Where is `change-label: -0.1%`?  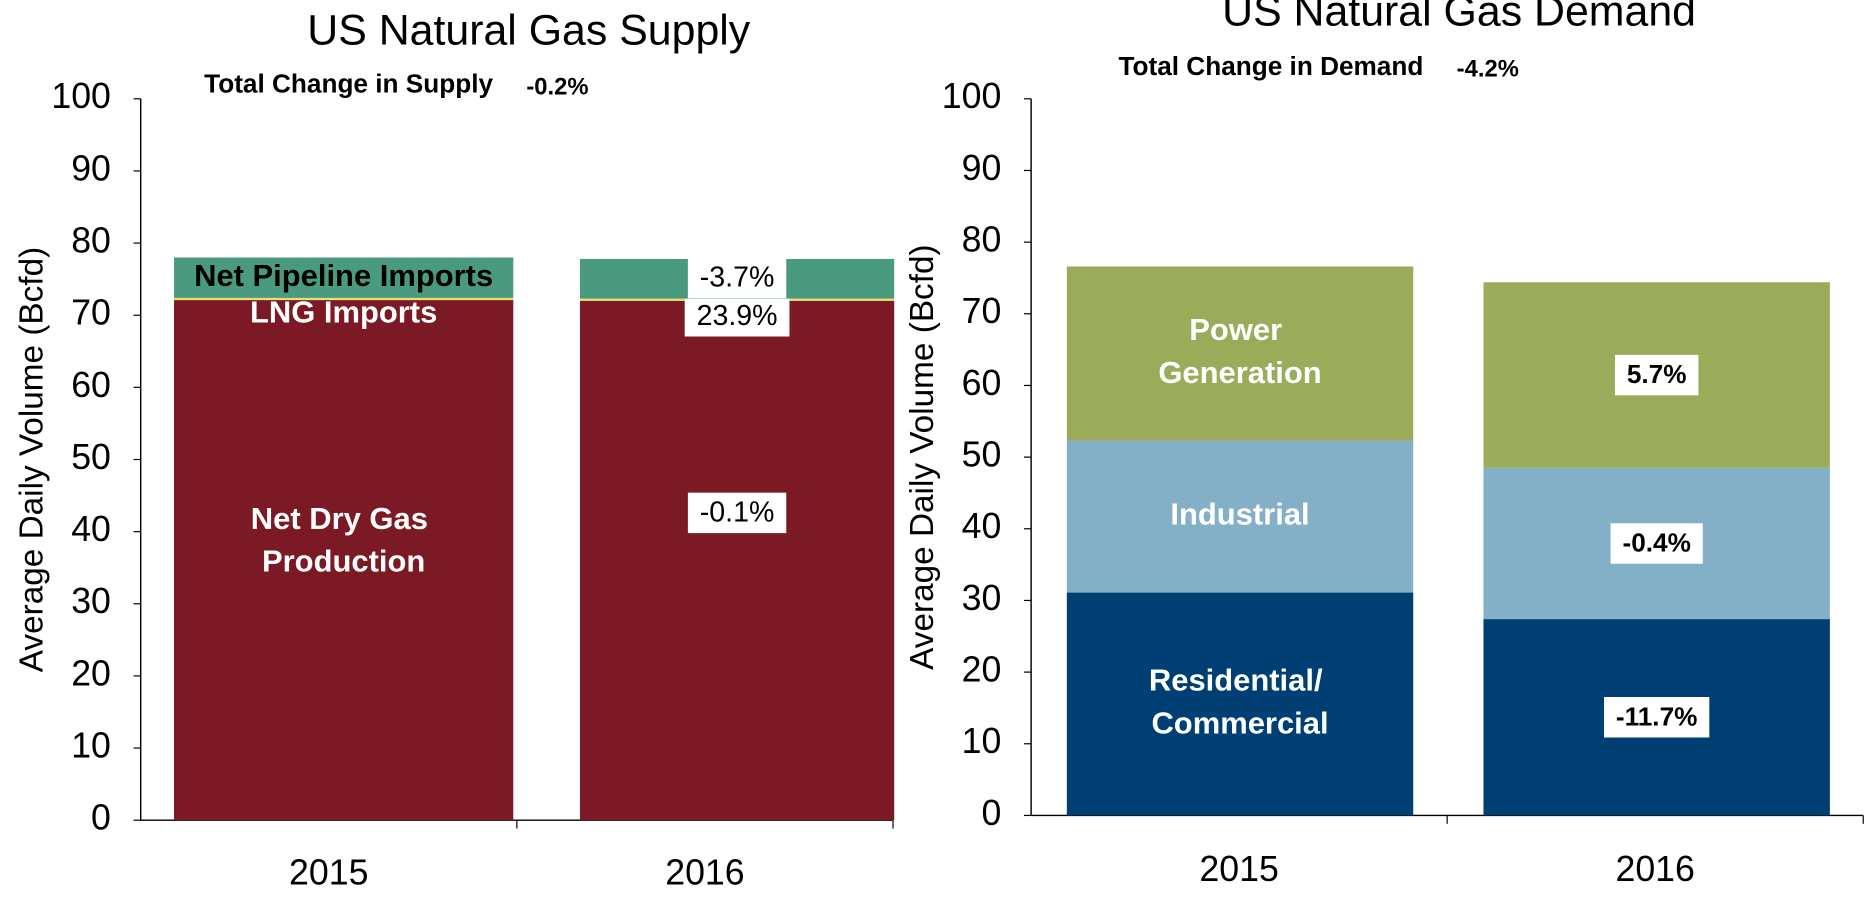
change-label: -0.1% is located at coordinates (737, 513).